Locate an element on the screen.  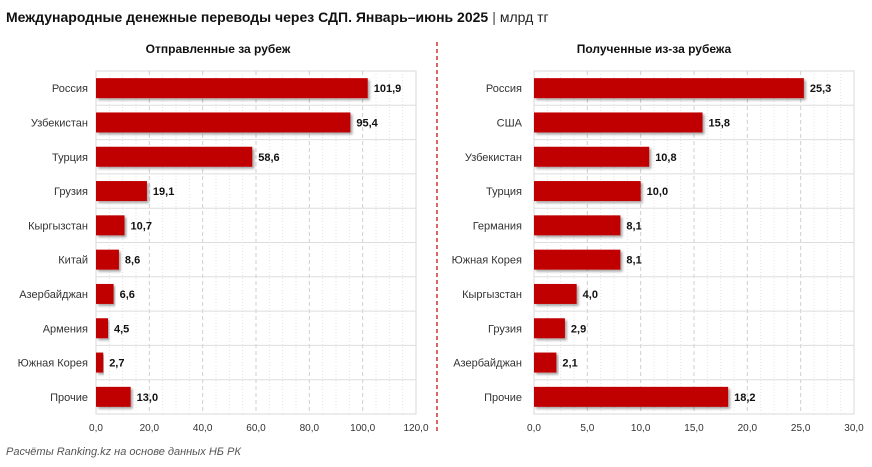
panel2-value-label: 10,8 is located at coordinates (665, 158).